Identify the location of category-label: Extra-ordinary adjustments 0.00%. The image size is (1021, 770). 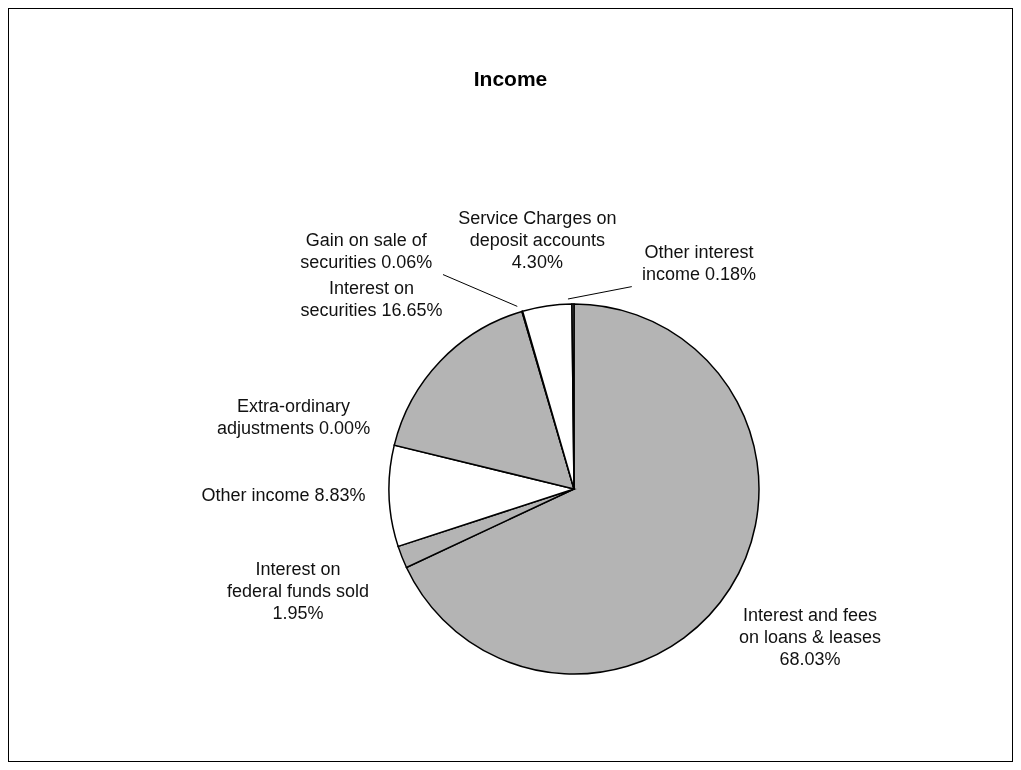
(294, 416).